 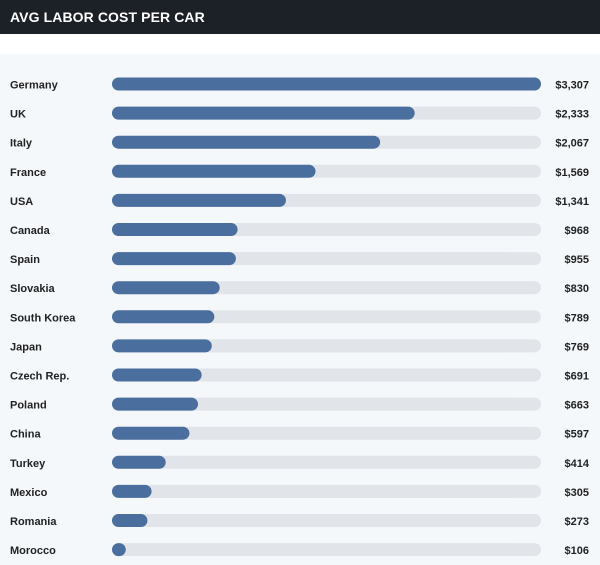 What do you see at coordinates (577, 493) in the screenshot?
I see `value-label: $305` at bounding box center [577, 493].